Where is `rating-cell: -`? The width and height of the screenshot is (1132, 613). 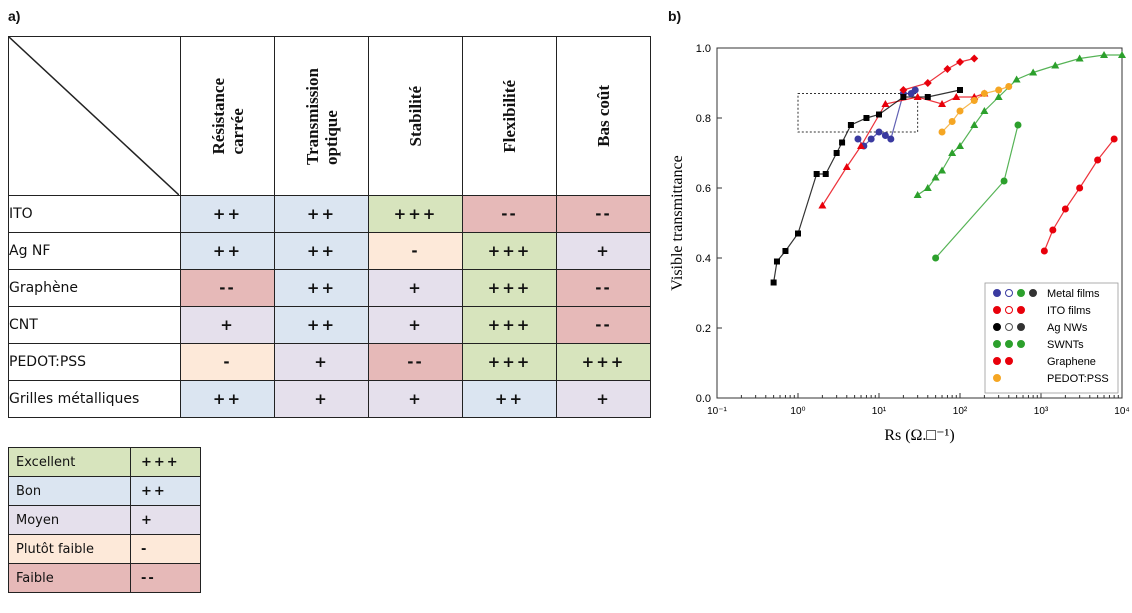
rating-cell: - is located at coordinates (415, 251).